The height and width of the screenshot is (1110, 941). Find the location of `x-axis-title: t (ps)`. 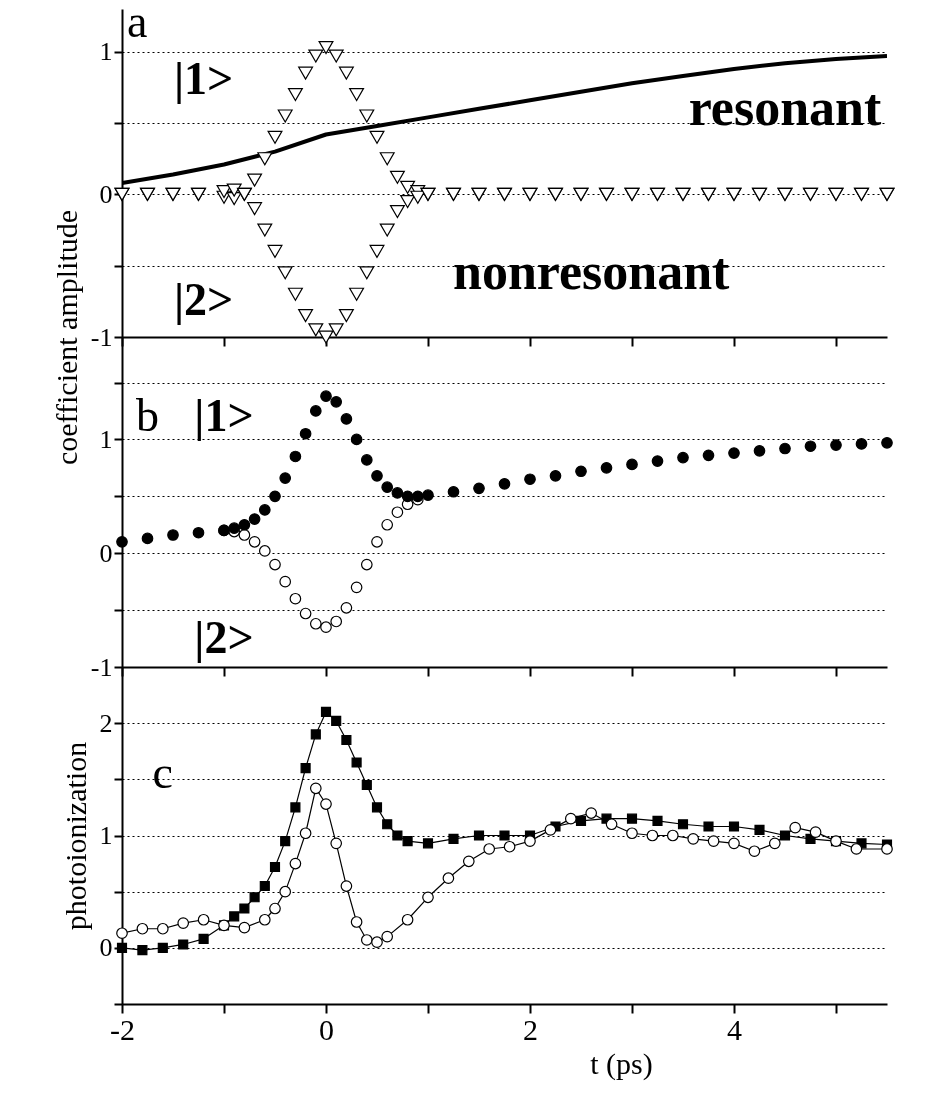

x-axis-title: t (ps) is located at coordinates (621, 1063).